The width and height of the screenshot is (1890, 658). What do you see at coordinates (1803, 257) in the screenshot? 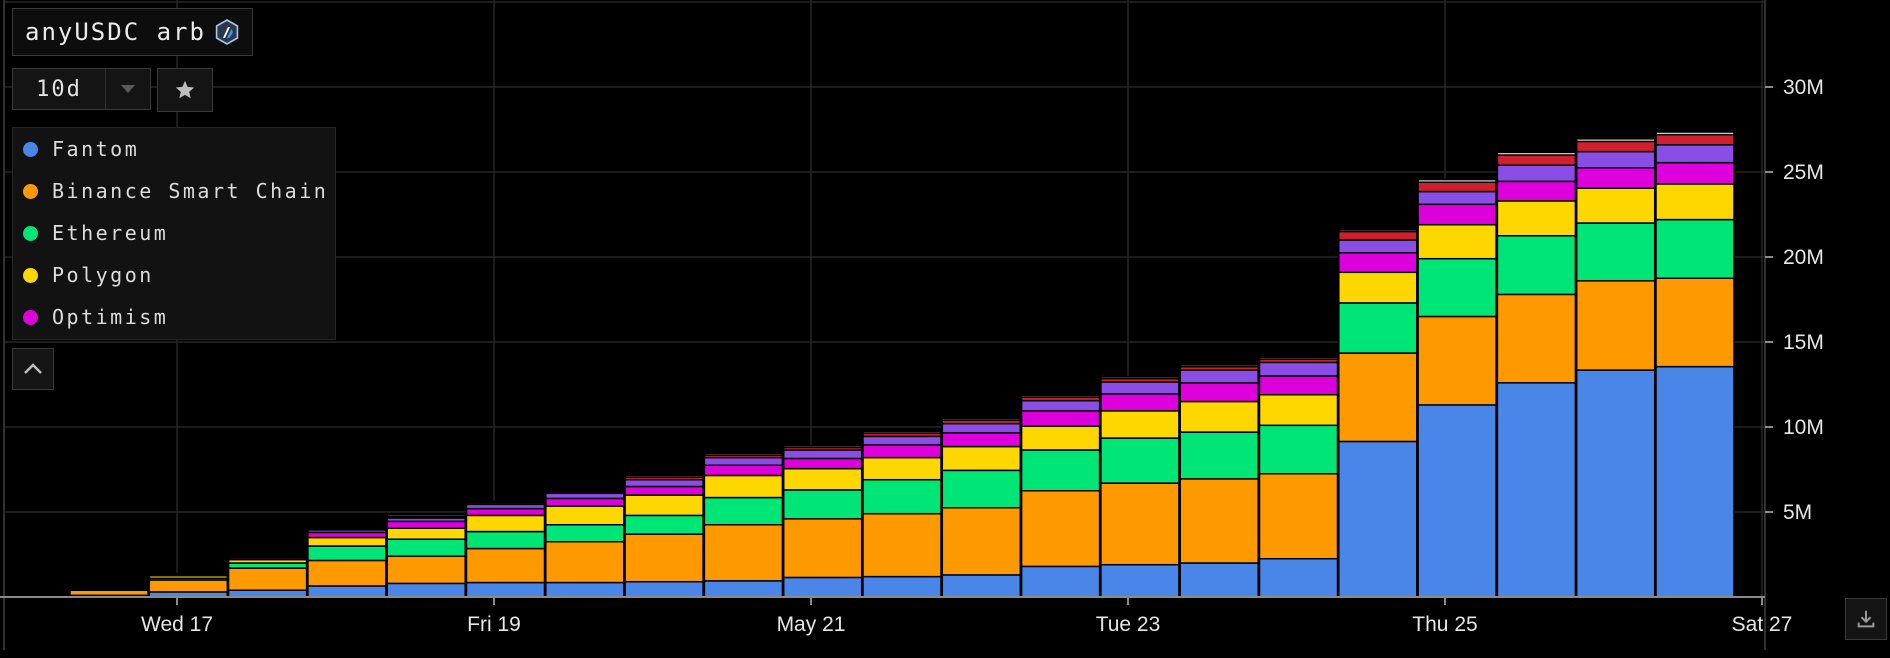
I see `y-tick-label: 20M` at bounding box center [1803, 257].